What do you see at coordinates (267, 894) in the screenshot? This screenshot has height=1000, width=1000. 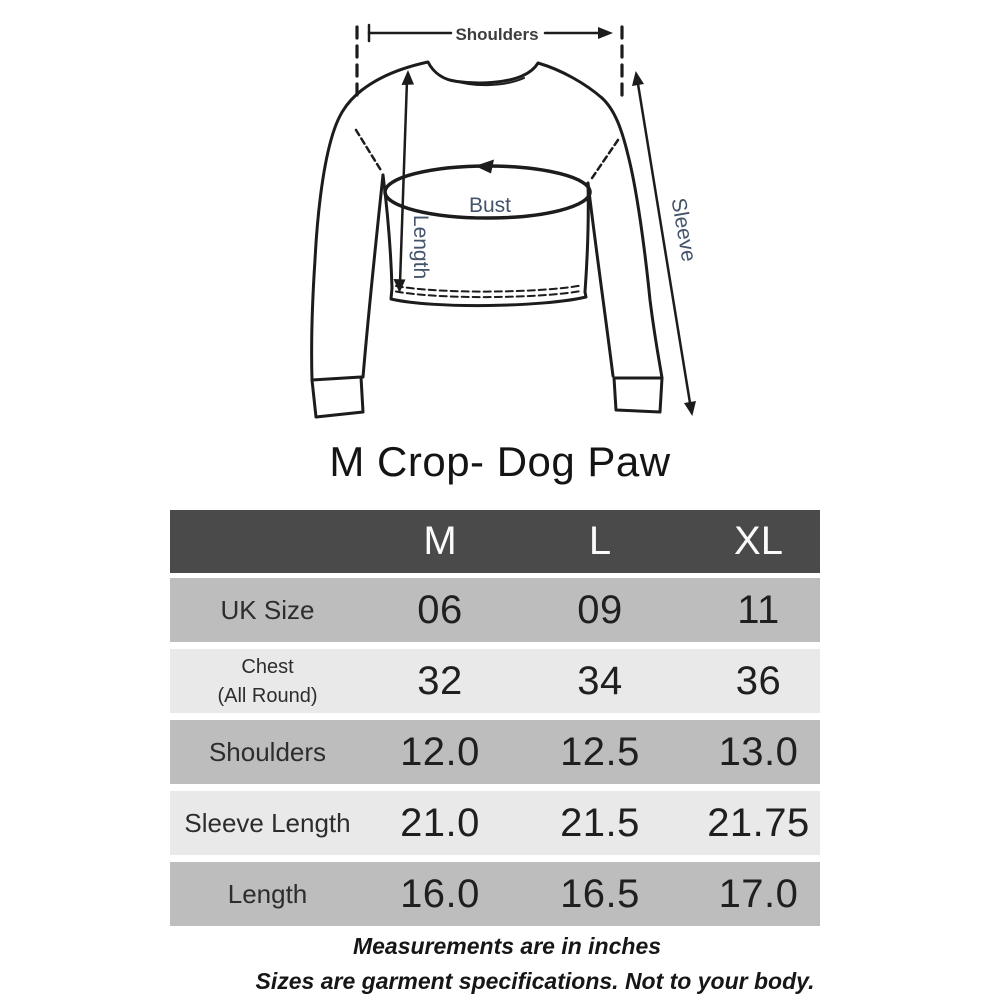 I see `row-label: Length` at bounding box center [267, 894].